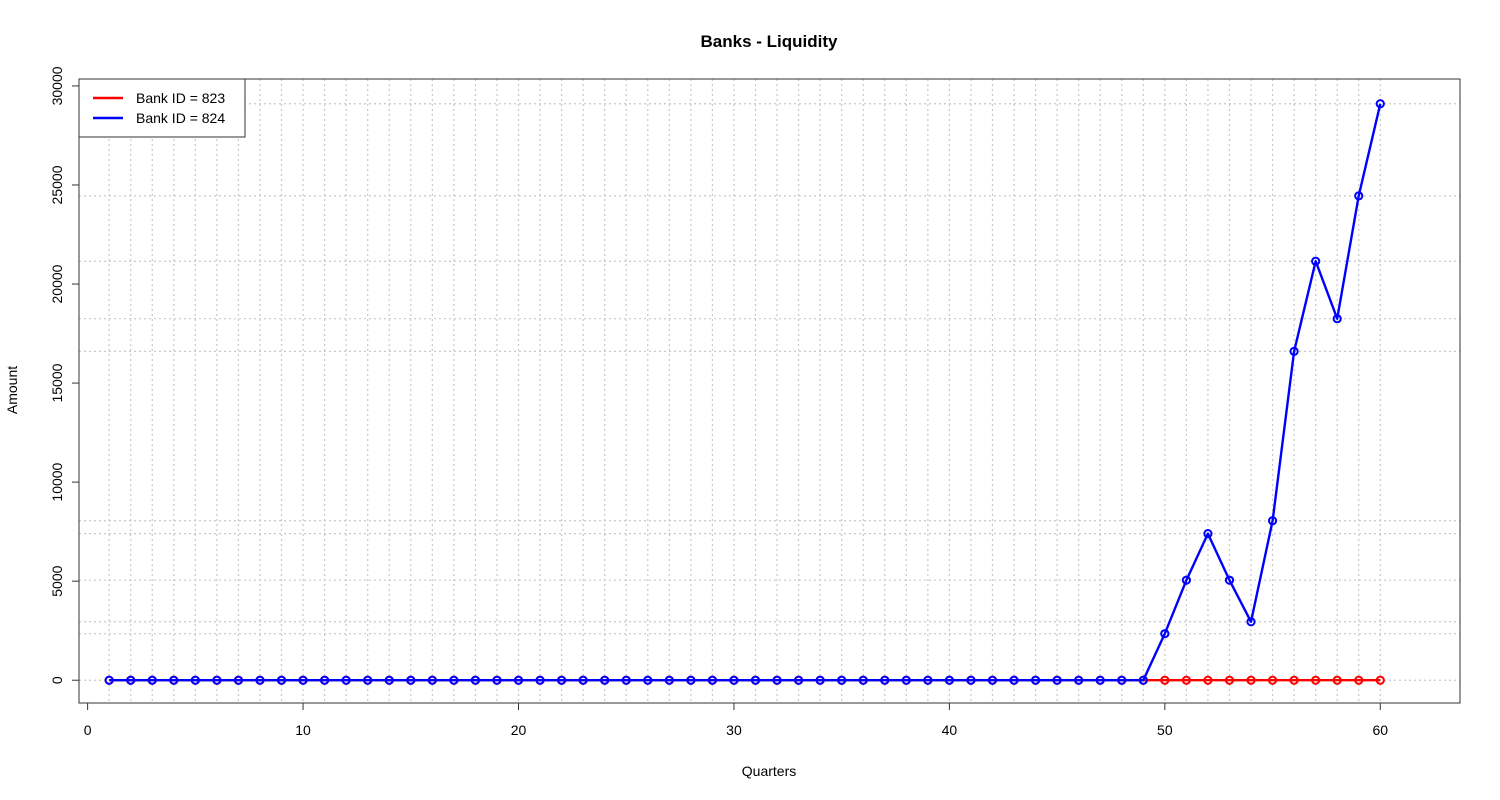 This screenshot has height=800, width=1500. Describe the element at coordinates (57, 382) in the screenshot. I see `y-tick-label: 15000` at that location.